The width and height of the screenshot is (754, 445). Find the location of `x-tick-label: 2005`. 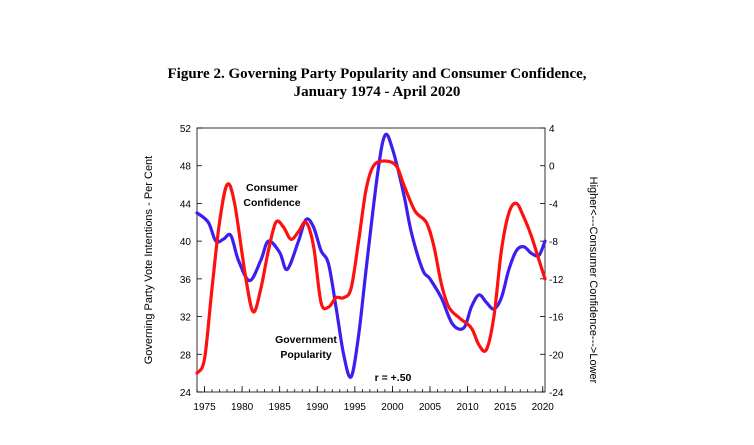

x-tick-label: 2005 is located at coordinates (430, 407).